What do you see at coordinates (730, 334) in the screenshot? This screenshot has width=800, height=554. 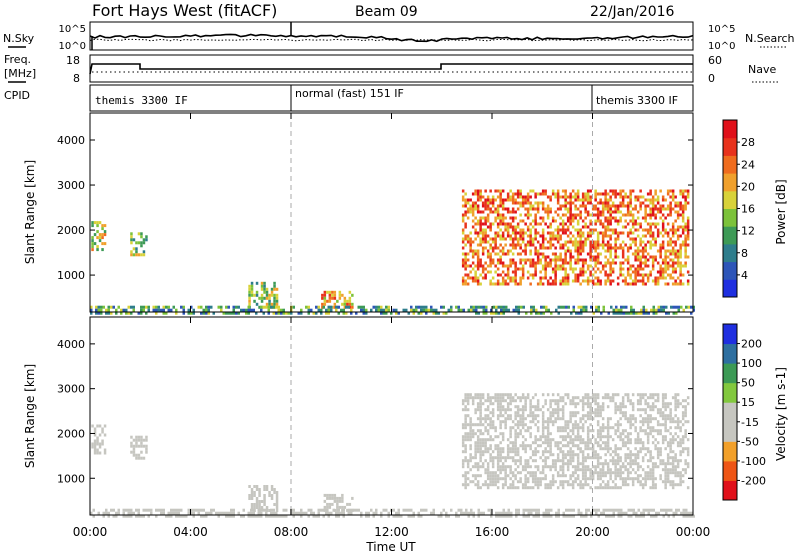 I see `colorbar-swatch` at bounding box center [730, 334].